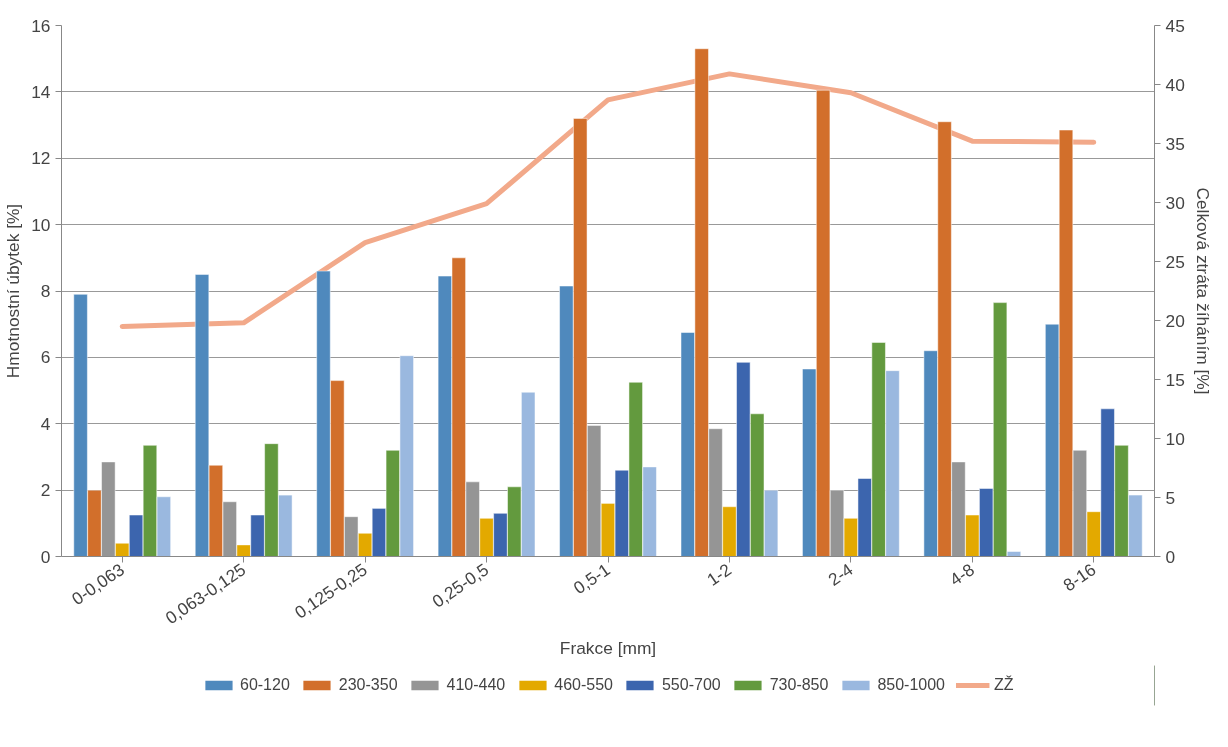 This screenshot has width=1228, height=747. Describe the element at coordinates (41, 25) in the screenshot. I see `y-tick-label: 16` at that location.